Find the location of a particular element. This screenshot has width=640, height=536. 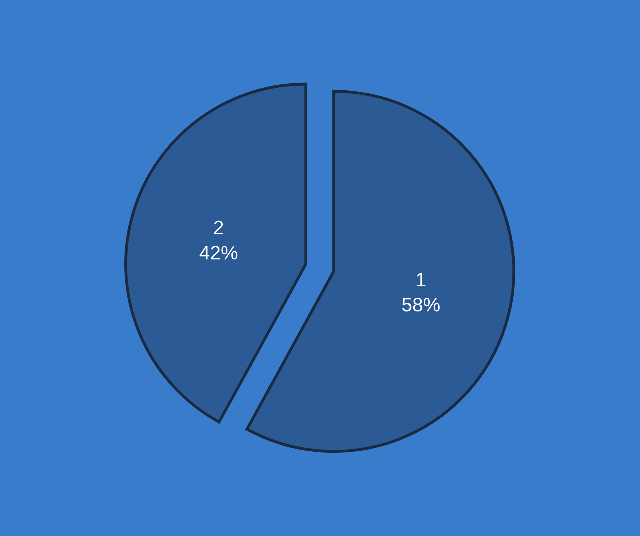

slice-label: 1 is located at coordinates (421, 279).